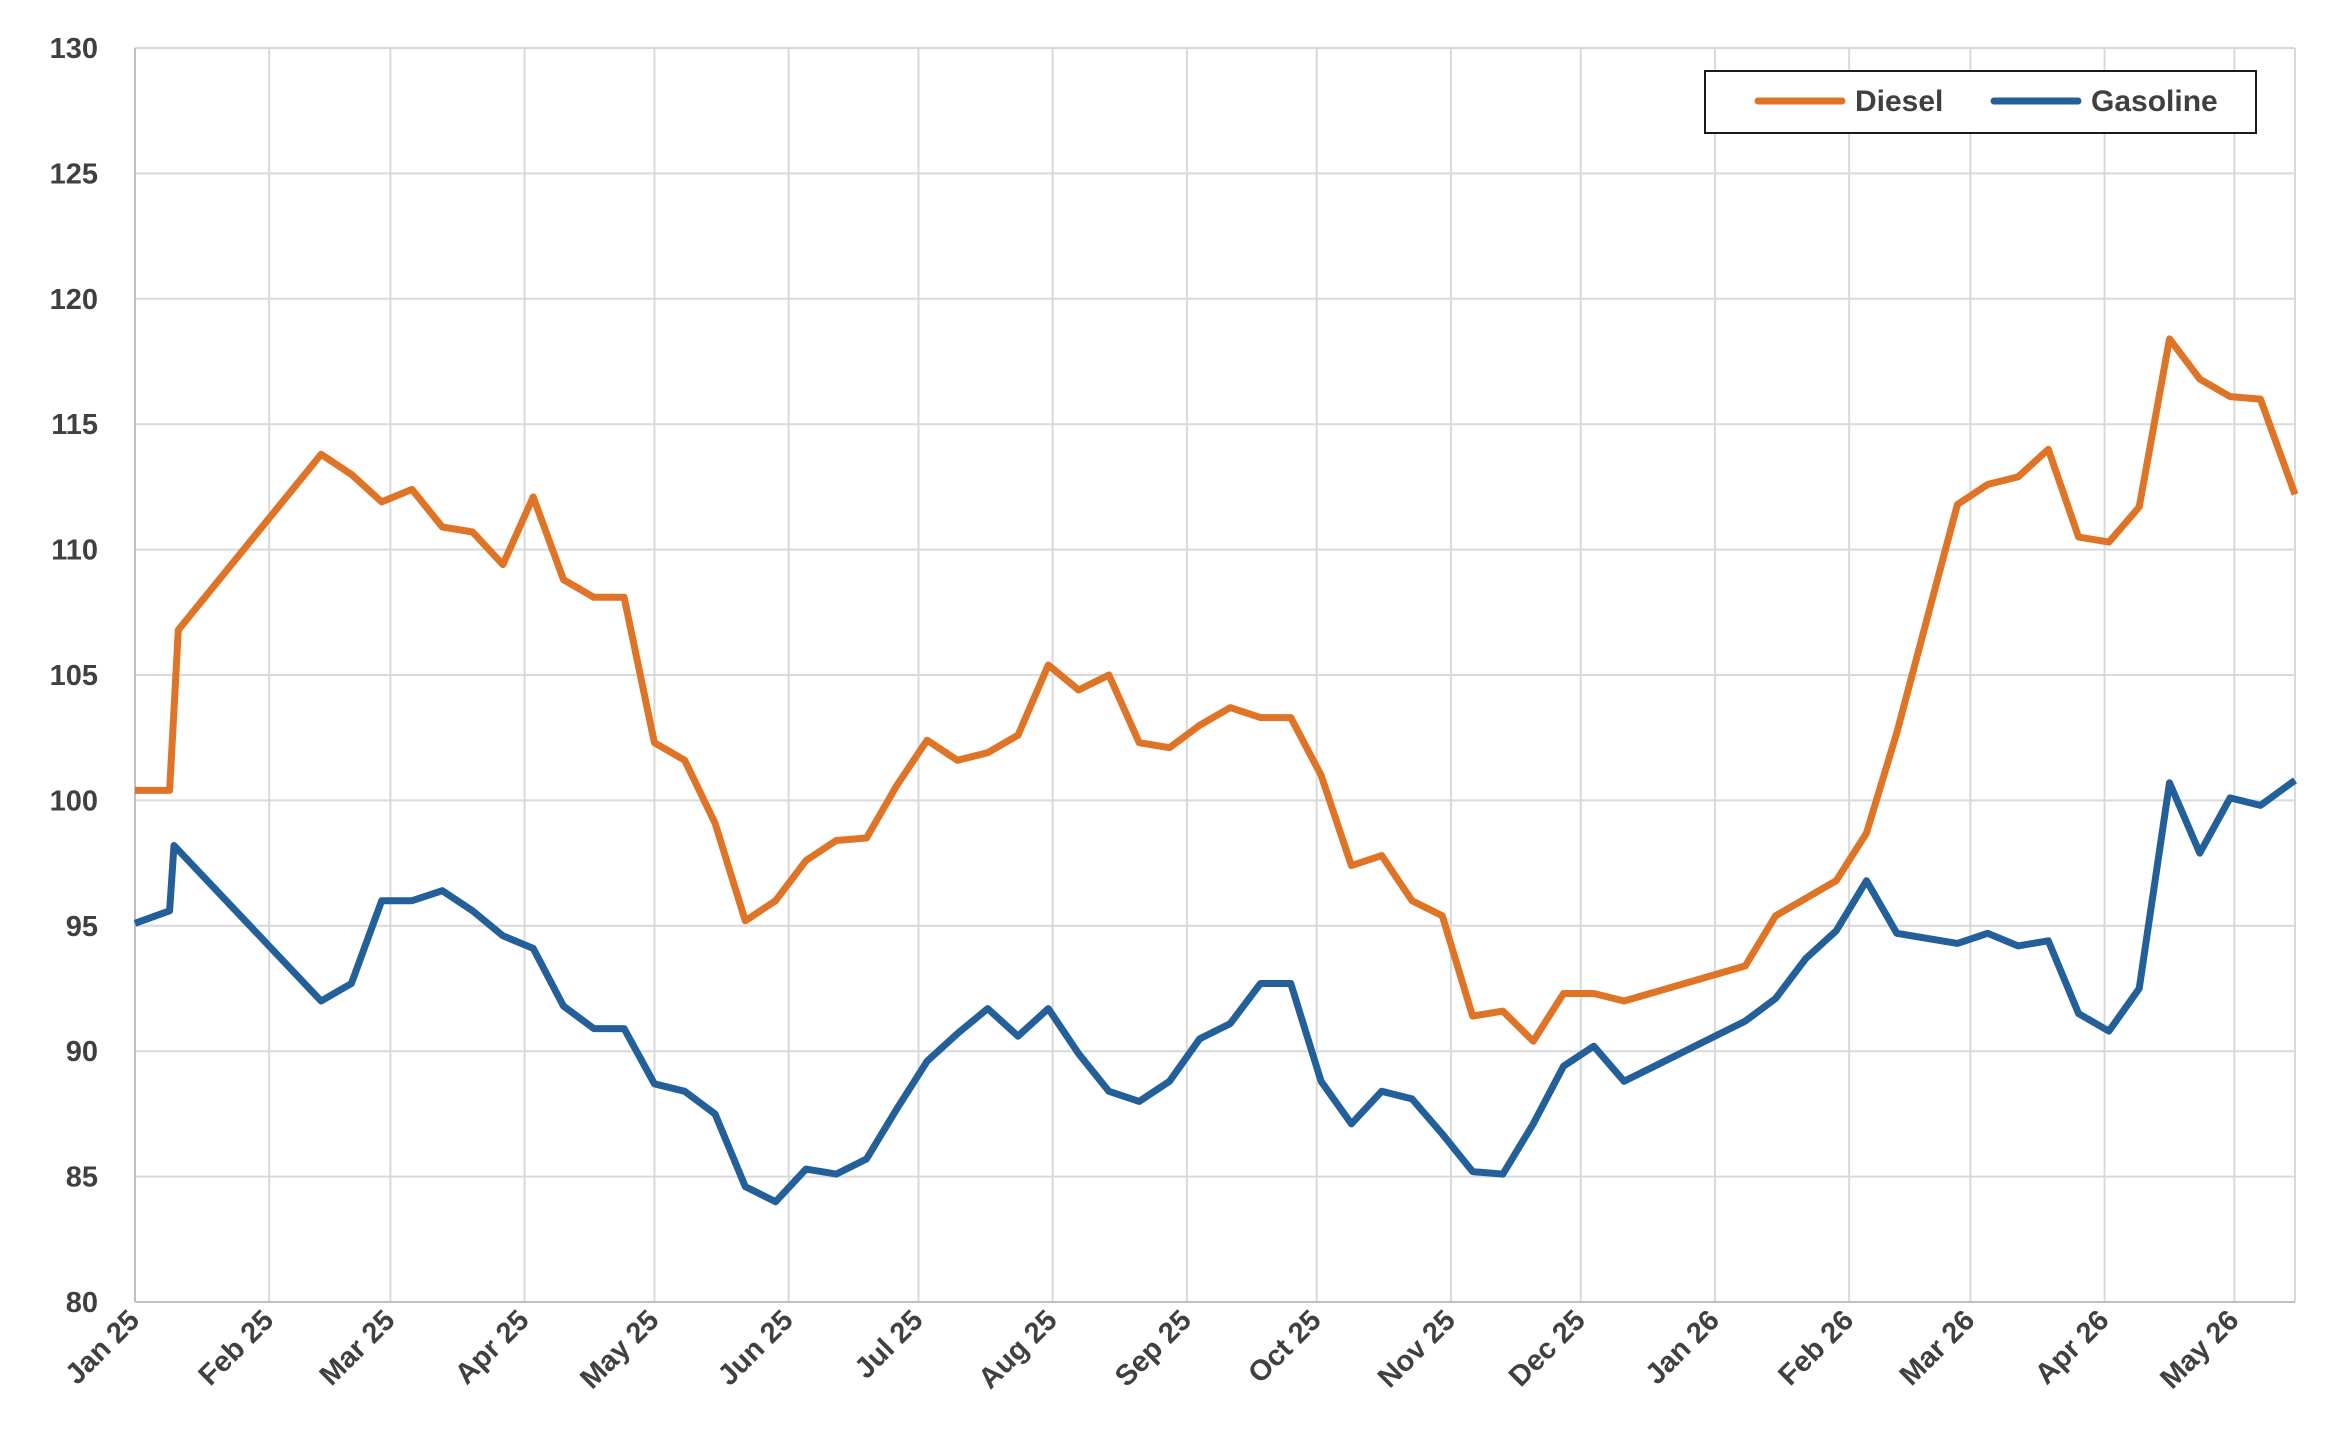 This screenshot has width=2339, height=1429. I want to click on y-tick-label: 115, so click(74, 425).